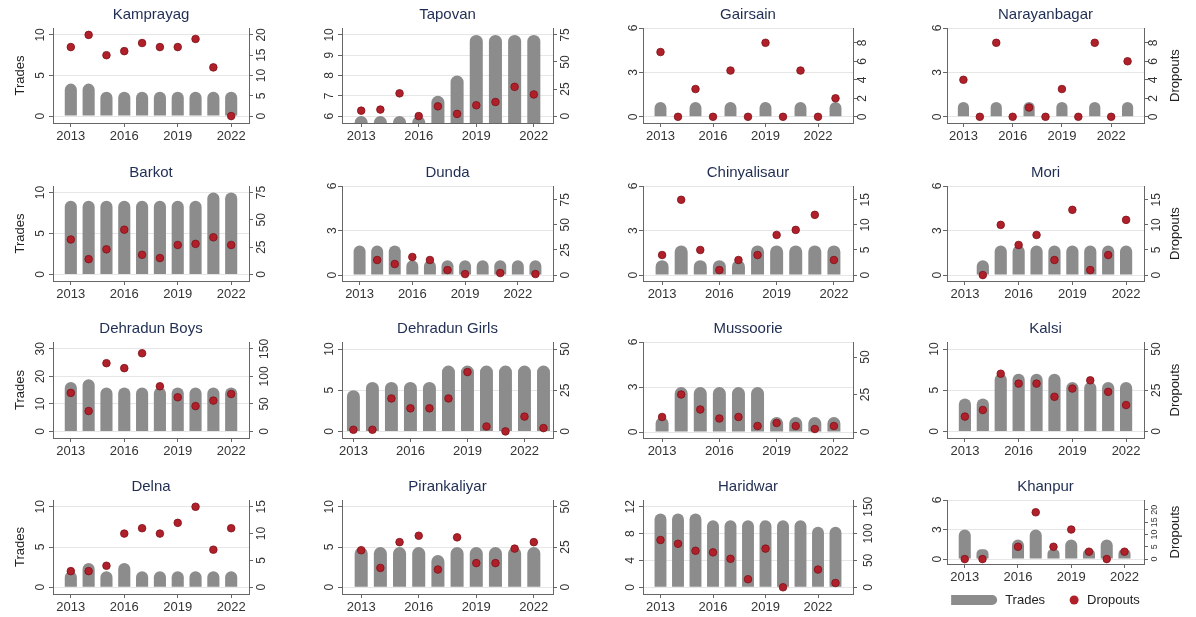 The image size is (1196, 617). Describe the element at coordinates (331, 186) in the screenshot. I see `y-tick-label: 6` at that location.